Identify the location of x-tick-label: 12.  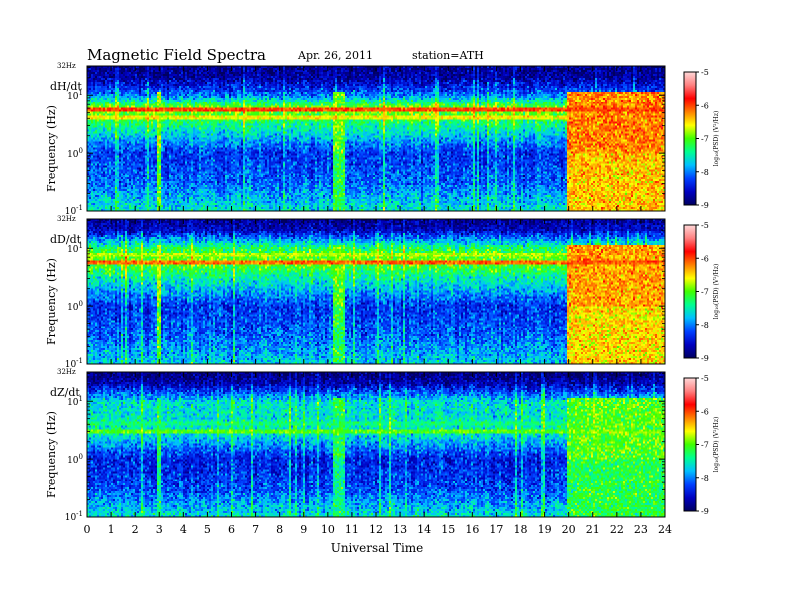
(376, 529).